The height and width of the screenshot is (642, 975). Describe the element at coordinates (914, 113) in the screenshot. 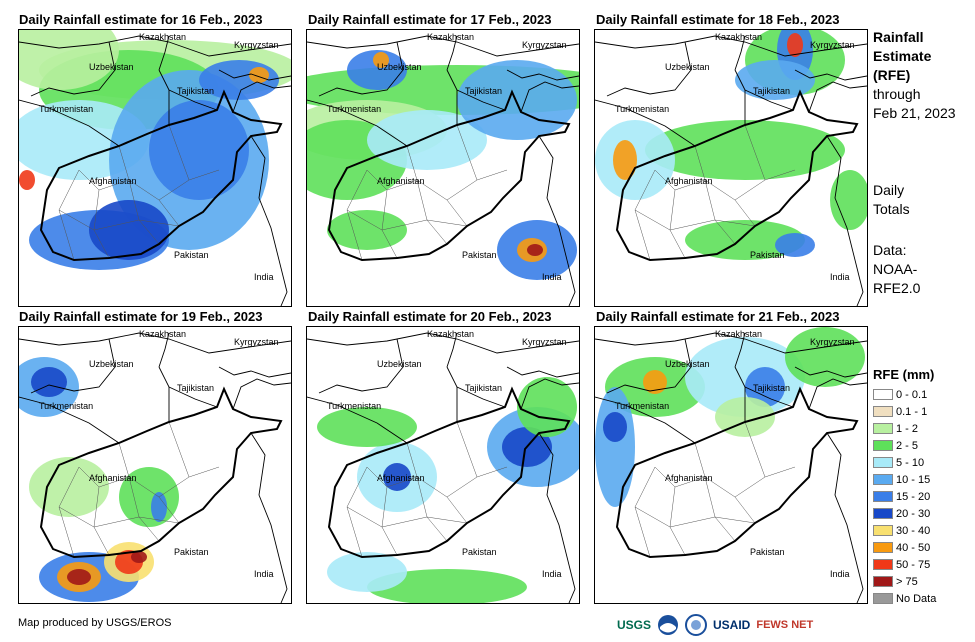

I see `info-date: Feb 21, 2023` at that location.